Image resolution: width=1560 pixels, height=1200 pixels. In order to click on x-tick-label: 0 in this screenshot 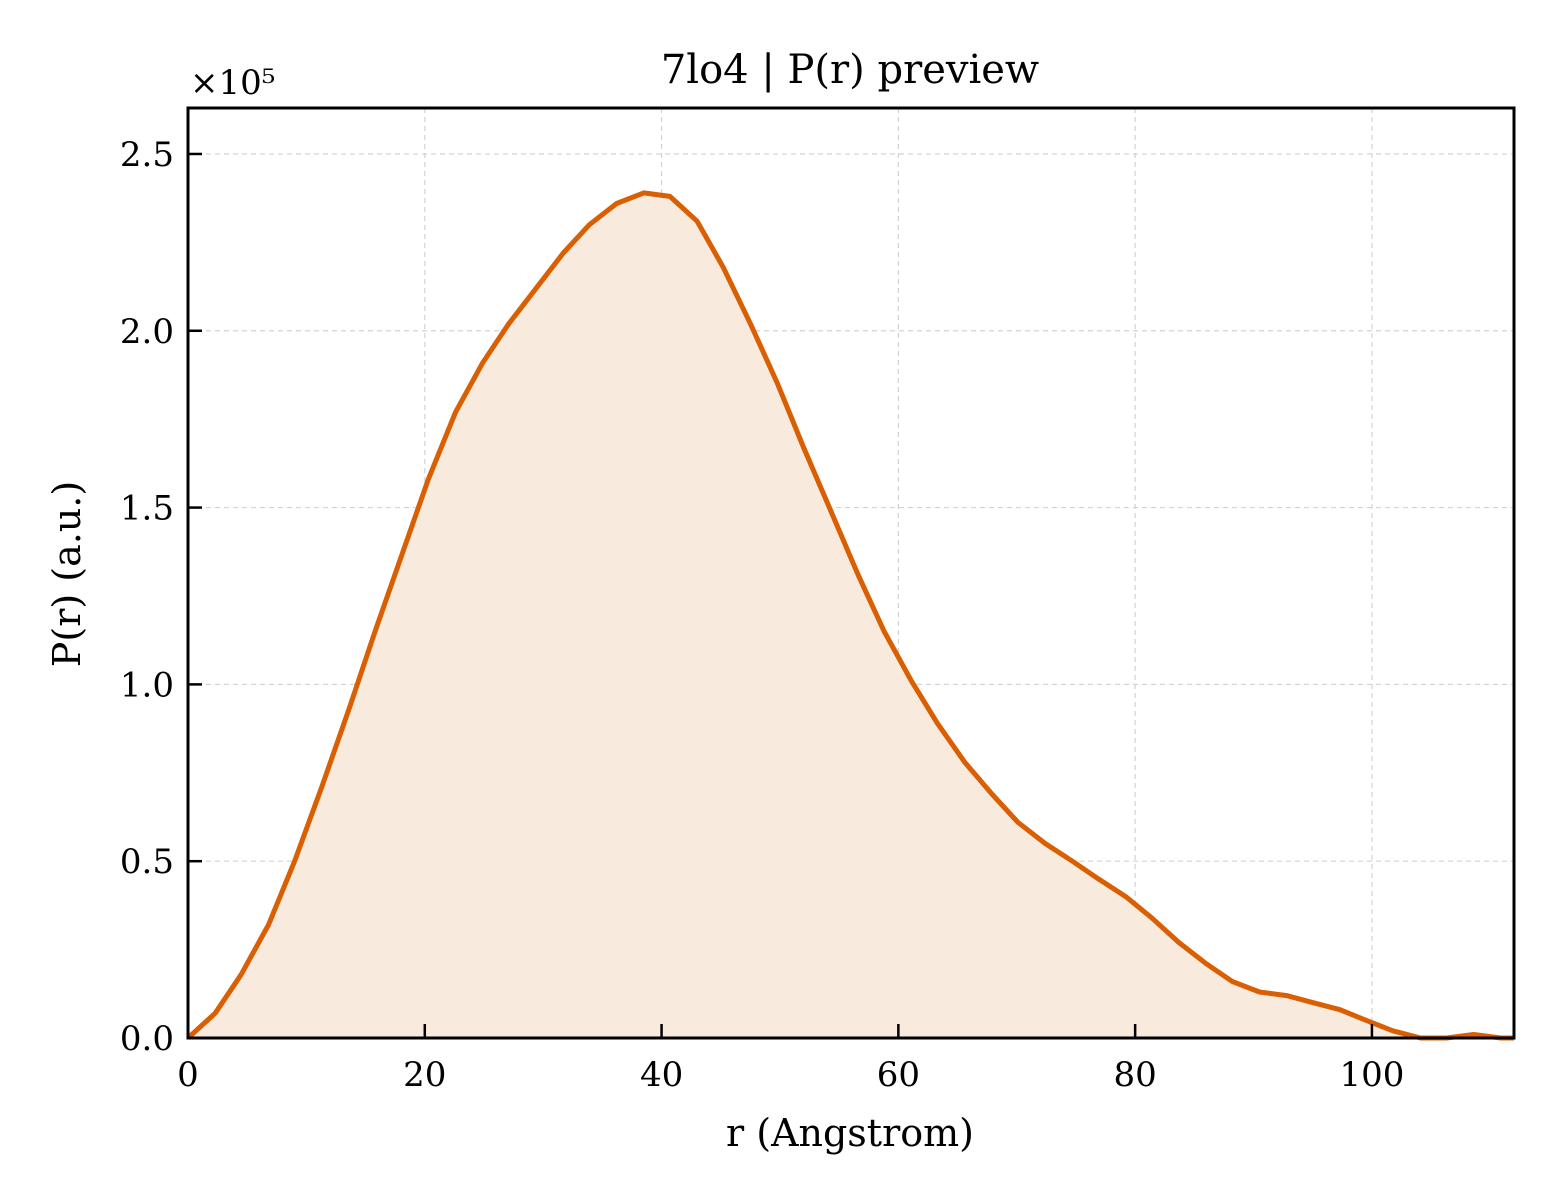, I will do `click(188, 1075)`.